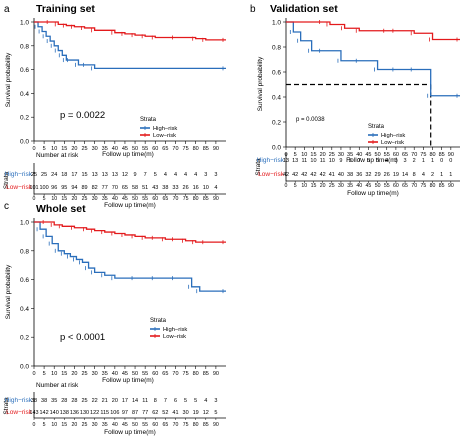 Image resolution: width=474 pixels, height=439 pixels. I want to click on risk-table-cell: 2, so click(432, 175).